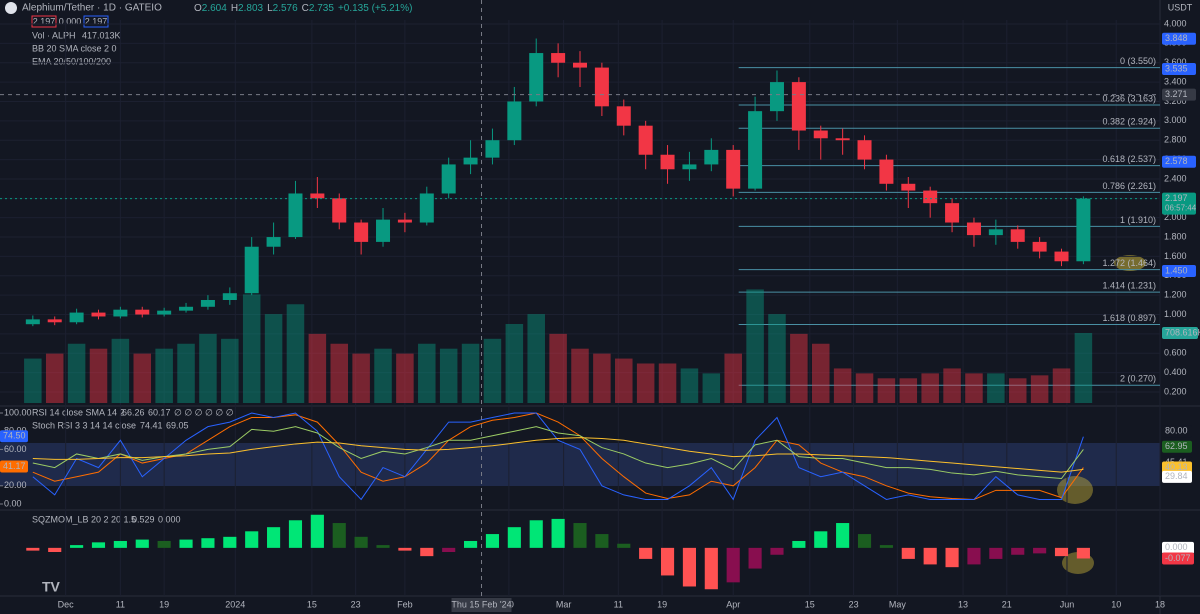 This screenshot has width=1200, height=614. Describe the element at coordinates (1067, 604) in the screenshot. I see `x-tick-label: Jun` at that location.